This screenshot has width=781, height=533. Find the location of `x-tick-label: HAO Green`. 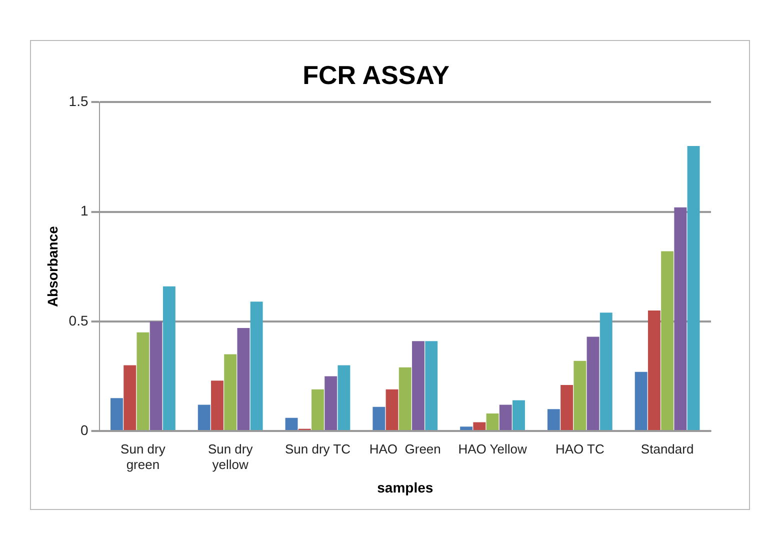

x-tick-label: HAO Green is located at coordinates (405, 448).